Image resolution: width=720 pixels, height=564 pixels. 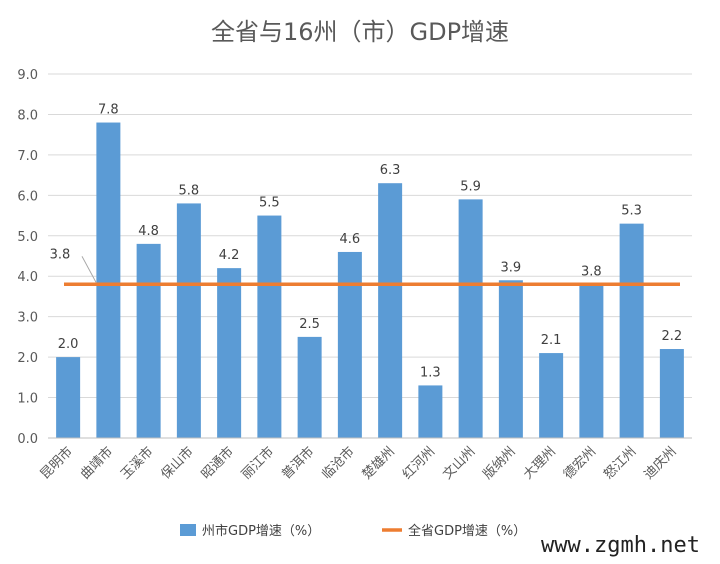 What do you see at coordinates (672, 336) in the screenshot?
I see `bar-data-label: 2.2` at bounding box center [672, 336].